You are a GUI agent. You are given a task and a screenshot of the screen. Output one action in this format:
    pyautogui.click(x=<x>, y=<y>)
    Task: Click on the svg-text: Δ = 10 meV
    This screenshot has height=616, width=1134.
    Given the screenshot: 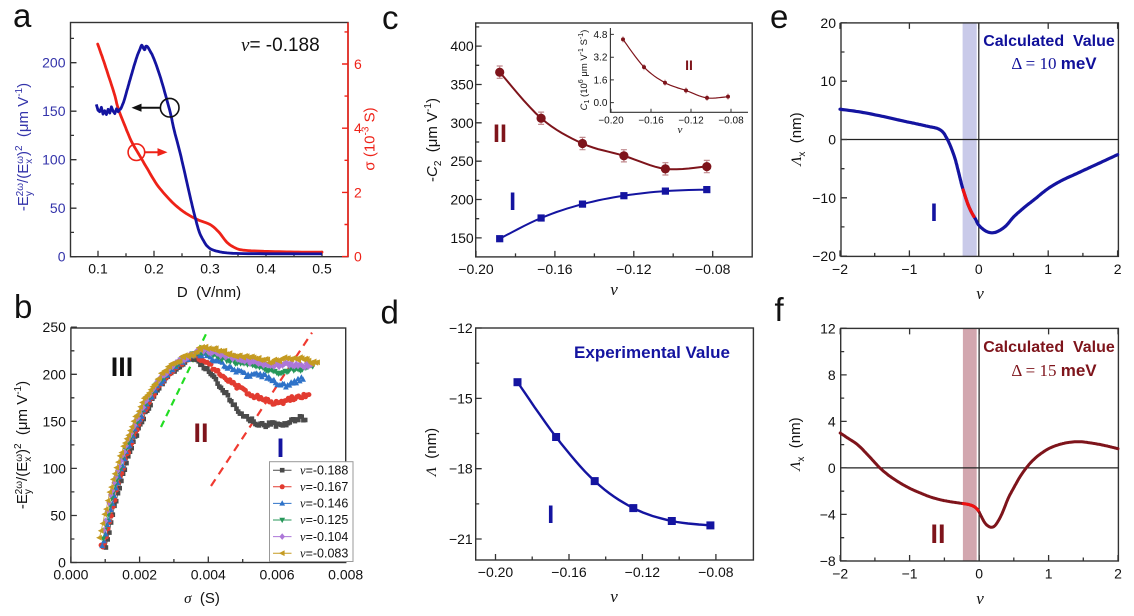 What is the action you would take?
    pyautogui.click(x=1054, y=63)
    